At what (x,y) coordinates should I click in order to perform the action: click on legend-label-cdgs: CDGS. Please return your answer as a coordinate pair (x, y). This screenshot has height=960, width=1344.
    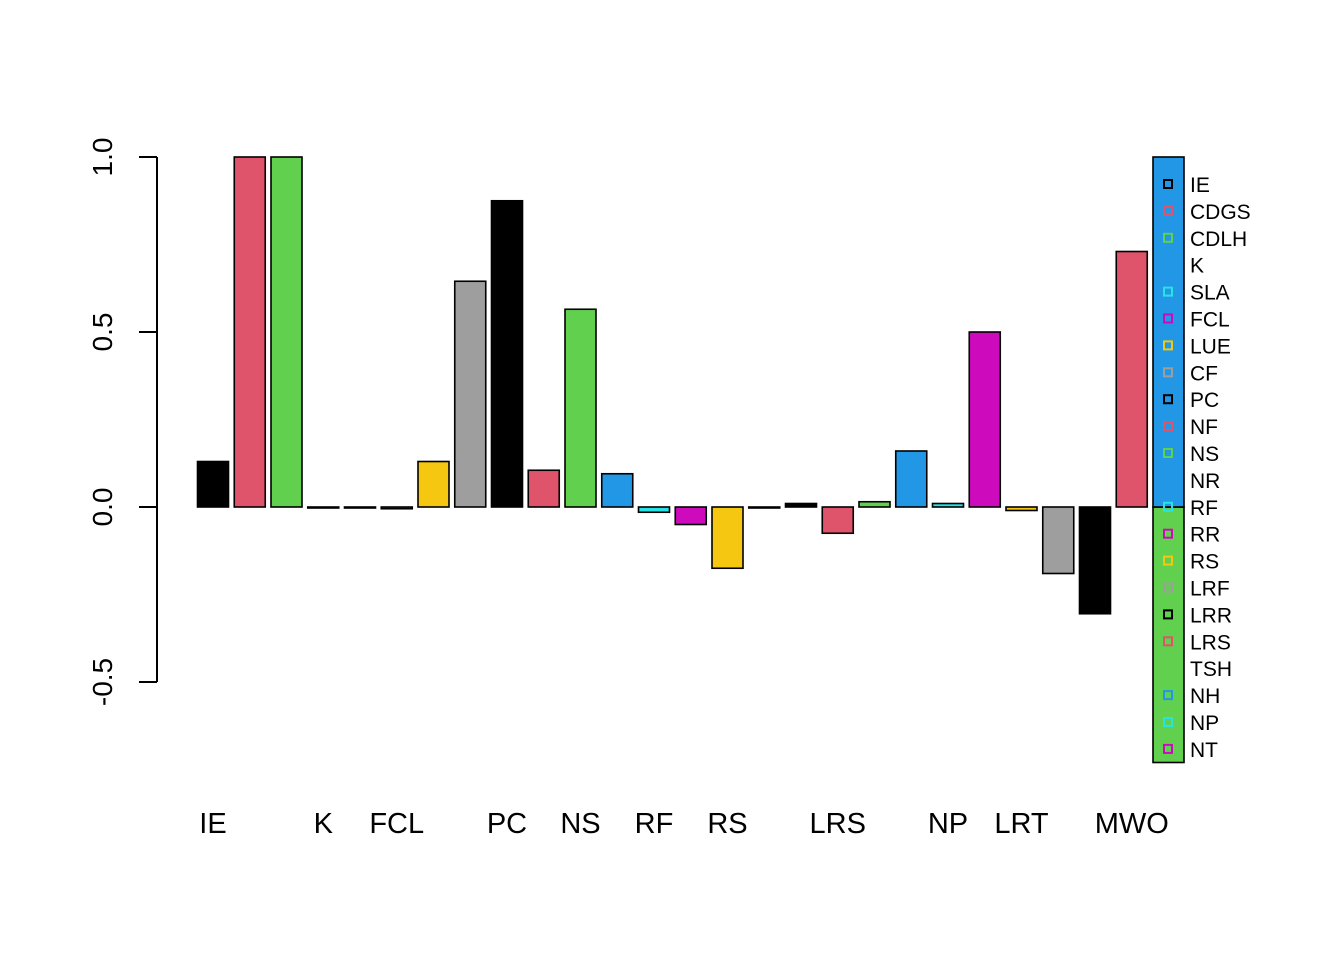
    Looking at the image, I should click on (1220, 212).